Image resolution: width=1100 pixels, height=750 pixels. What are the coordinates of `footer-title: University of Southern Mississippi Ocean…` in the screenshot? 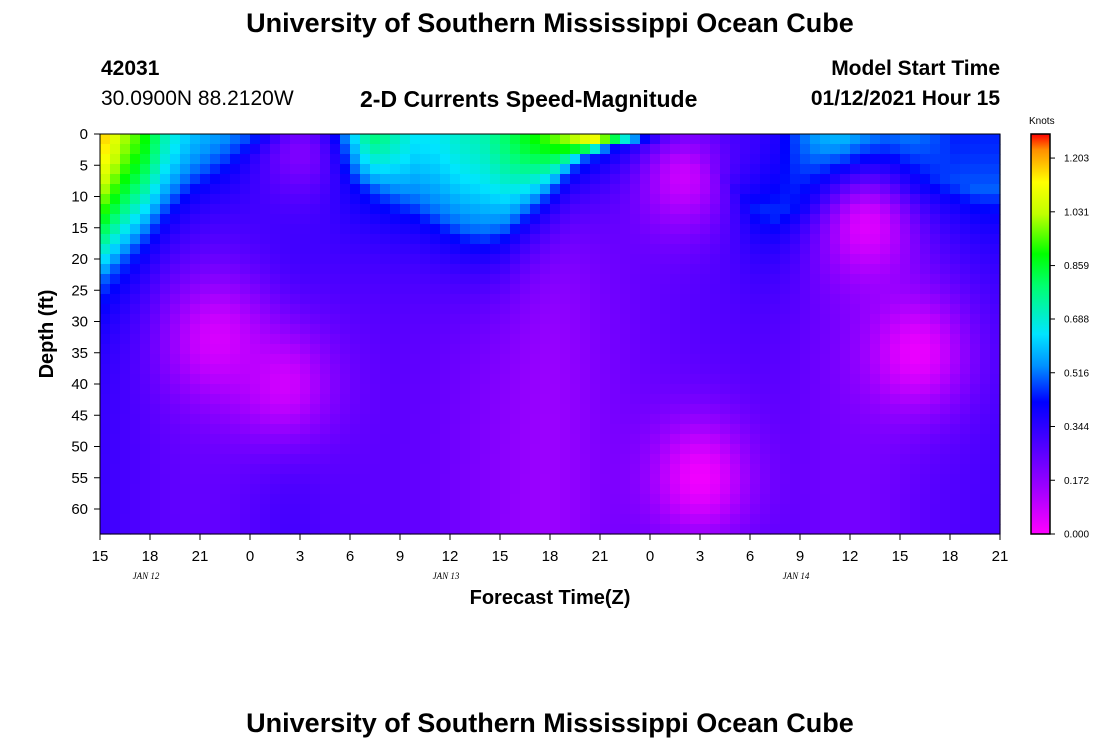 It's located at (550, 723).